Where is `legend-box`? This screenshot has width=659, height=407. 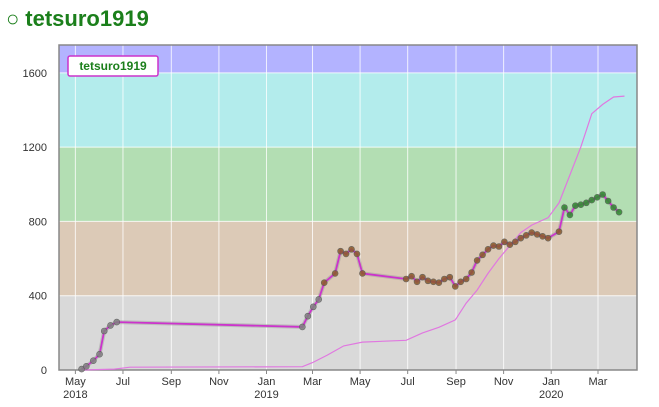 legend-box is located at coordinates (113, 66).